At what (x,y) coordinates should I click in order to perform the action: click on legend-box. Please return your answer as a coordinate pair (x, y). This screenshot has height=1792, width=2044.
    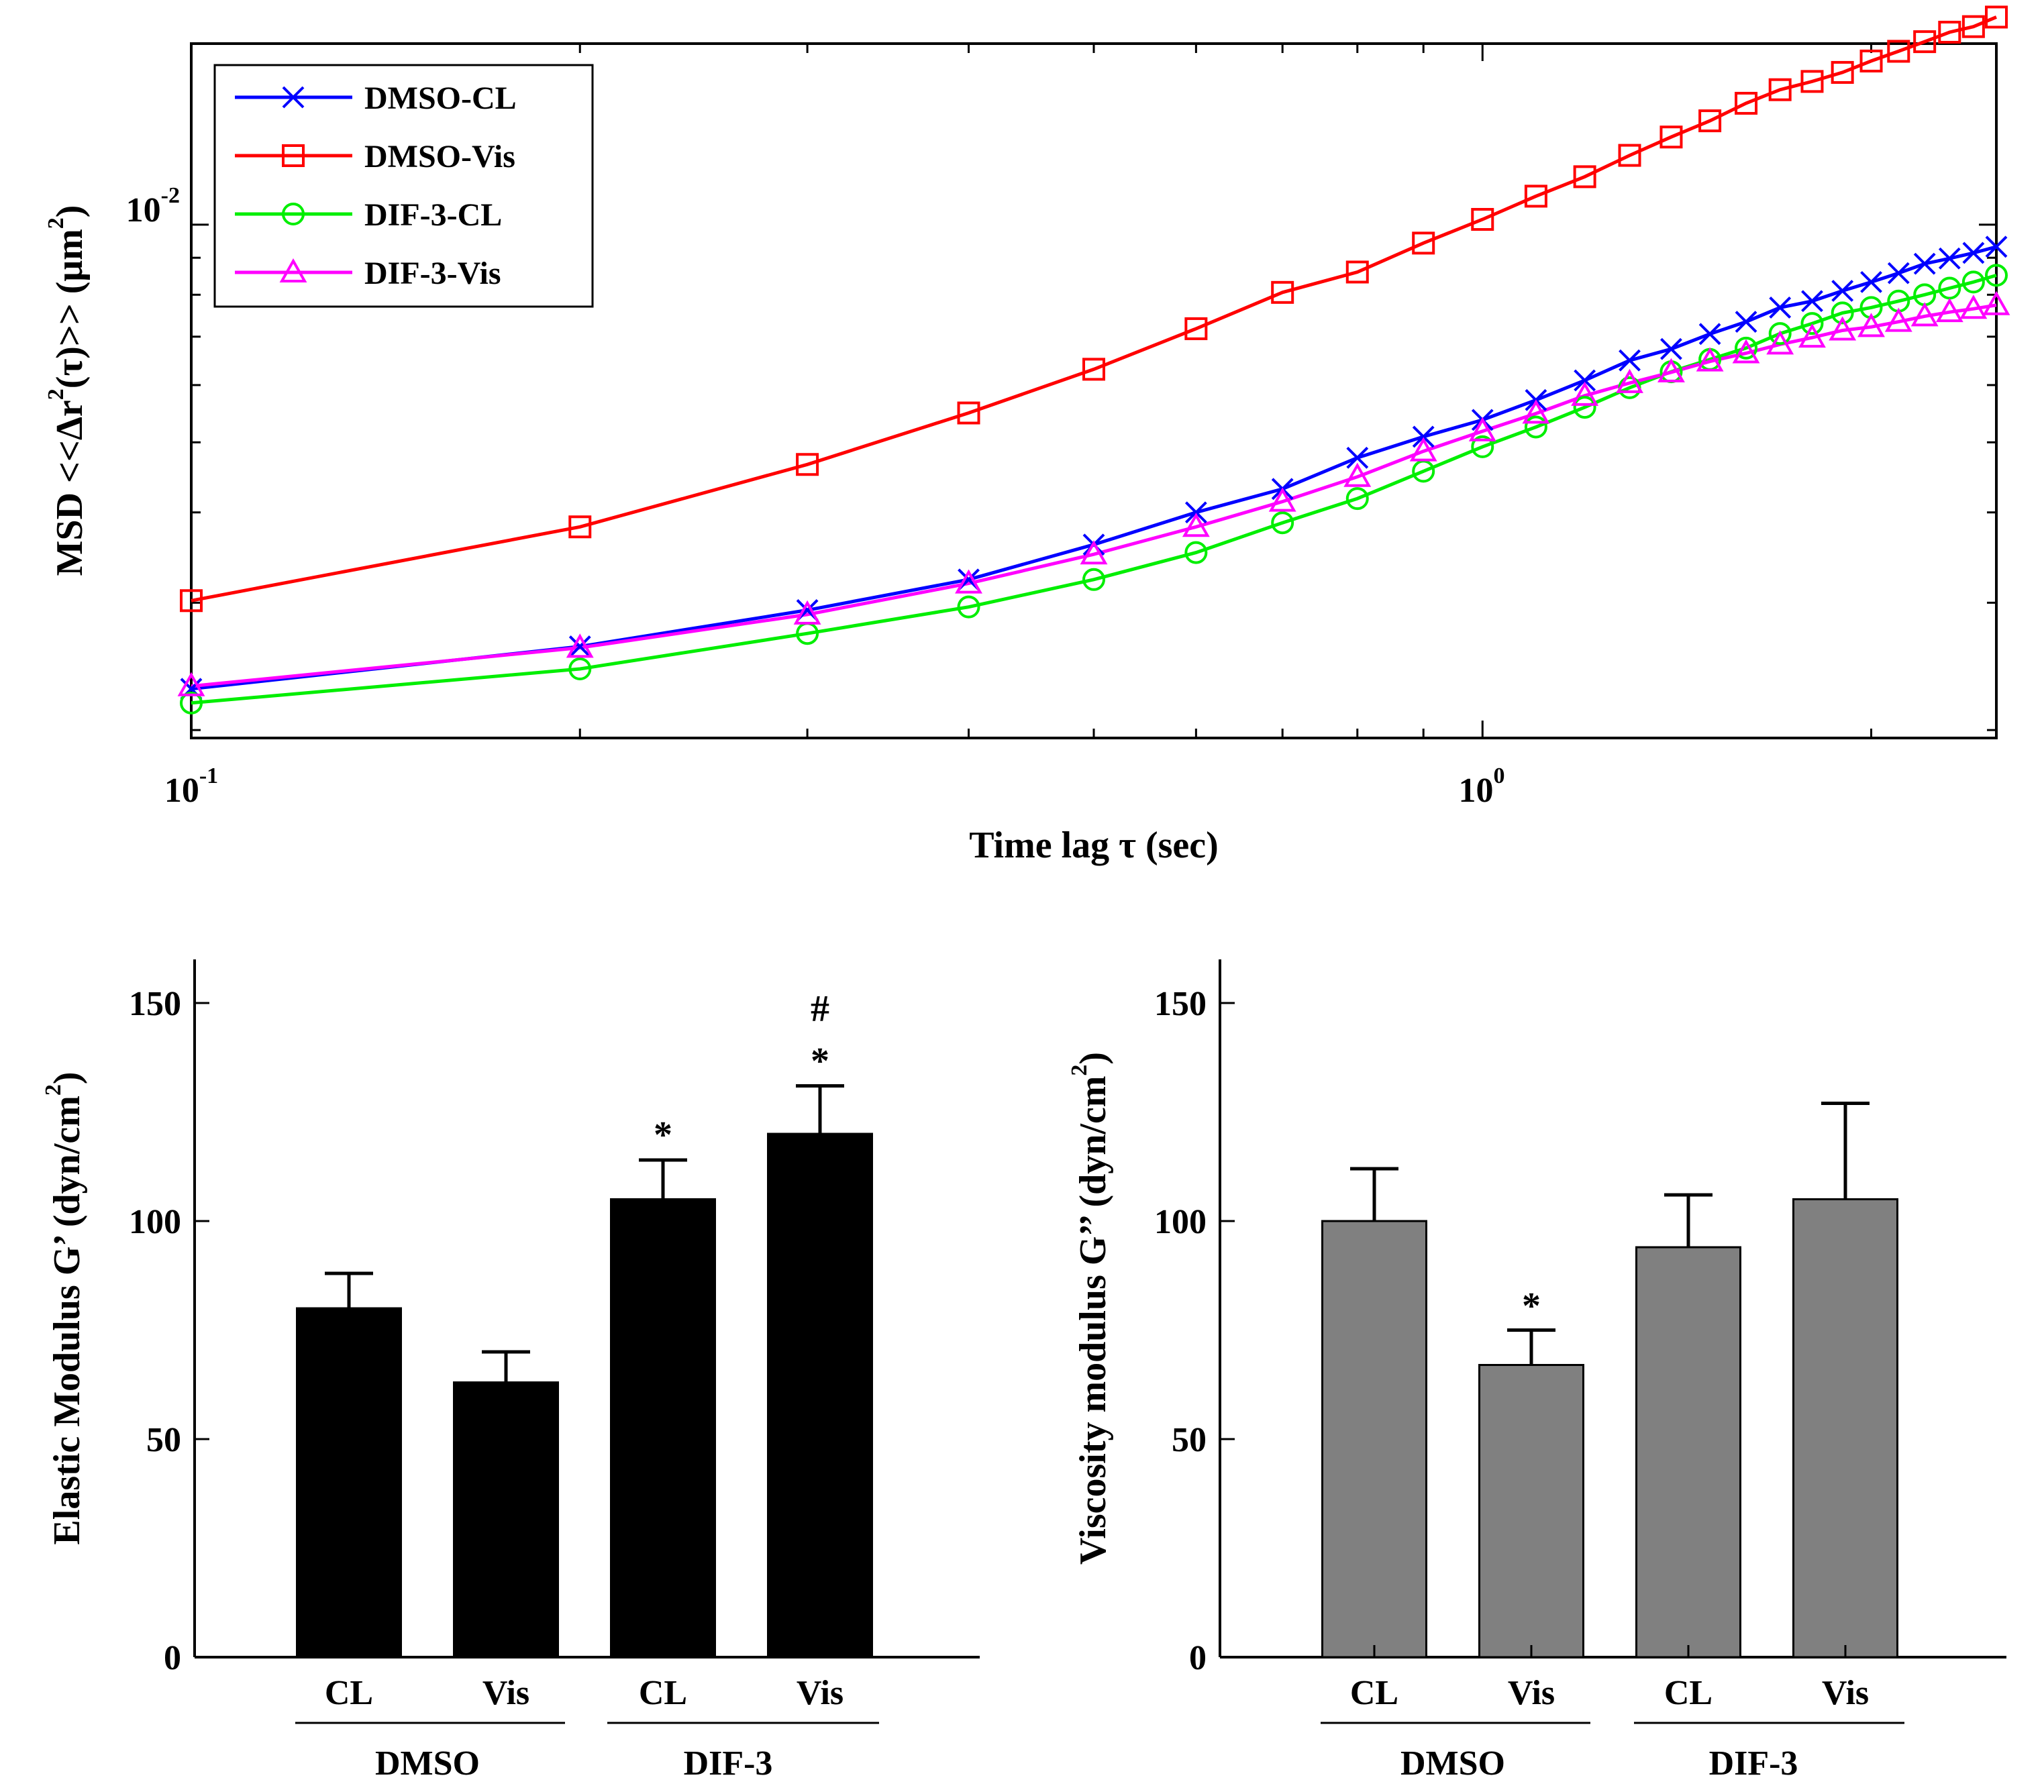
    Looking at the image, I should click on (404, 186).